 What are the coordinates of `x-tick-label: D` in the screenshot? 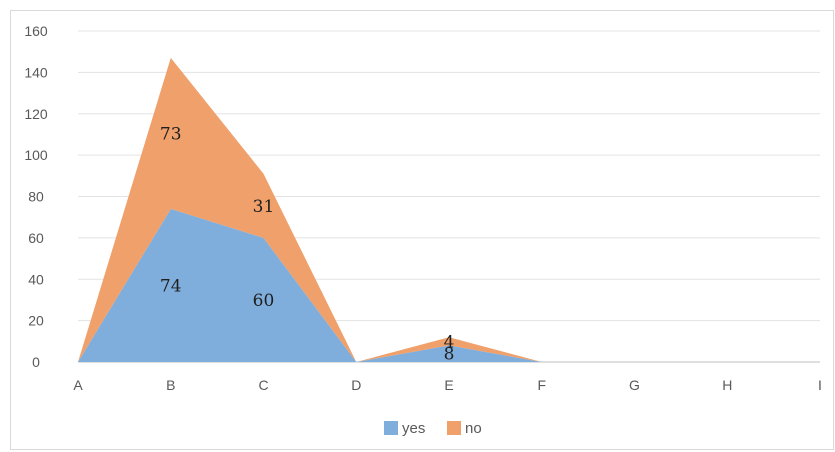 It's located at (356, 385).